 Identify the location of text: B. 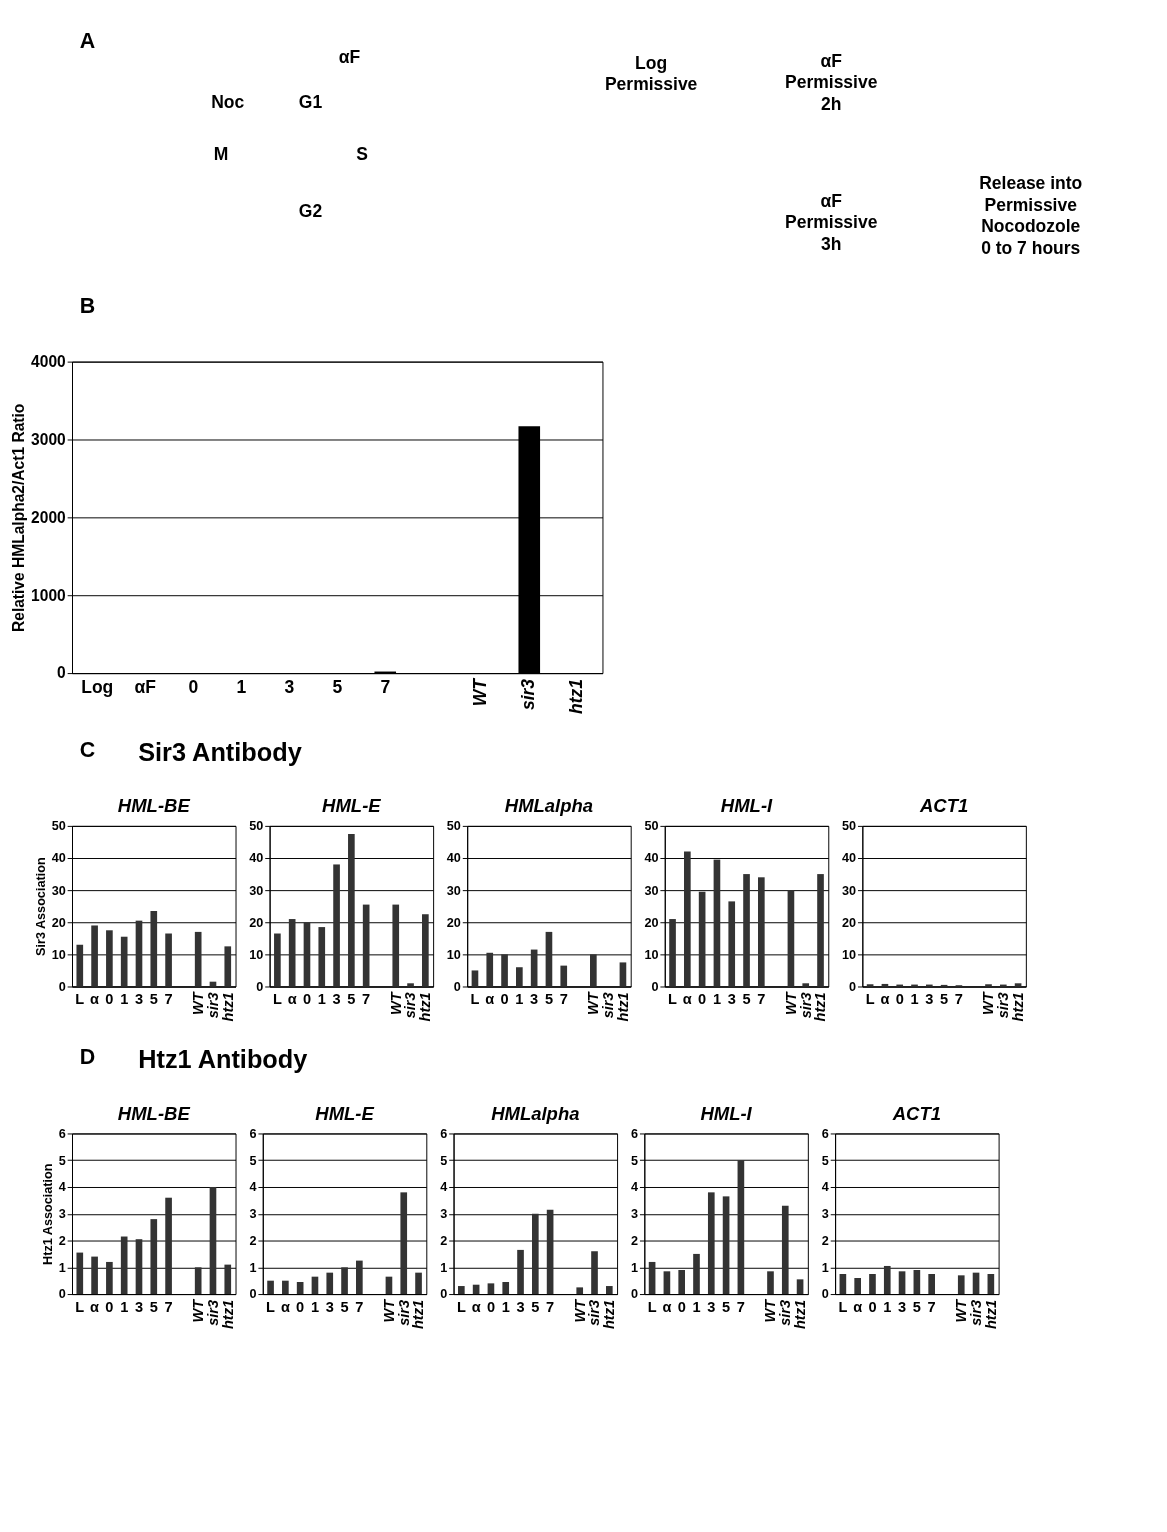
(87, 305).